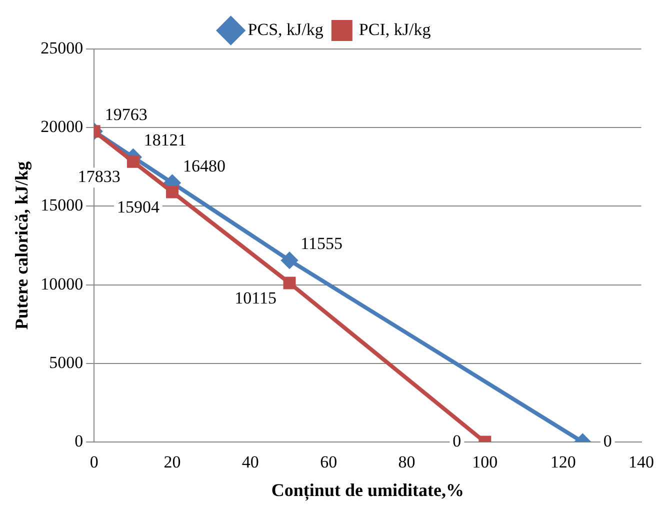 The height and width of the screenshot is (514, 665). What do you see at coordinates (99, 176) in the screenshot?
I see `data-label: 17833` at bounding box center [99, 176].